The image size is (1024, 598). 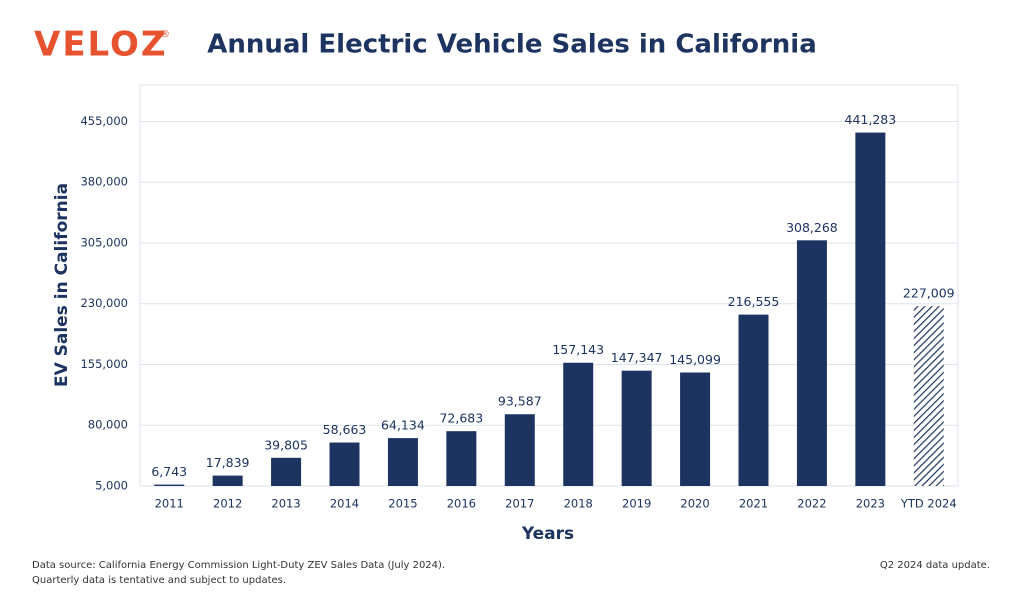 What do you see at coordinates (519, 504) in the screenshot?
I see `x-tick-label: 2017` at bounding box center [519, 504].